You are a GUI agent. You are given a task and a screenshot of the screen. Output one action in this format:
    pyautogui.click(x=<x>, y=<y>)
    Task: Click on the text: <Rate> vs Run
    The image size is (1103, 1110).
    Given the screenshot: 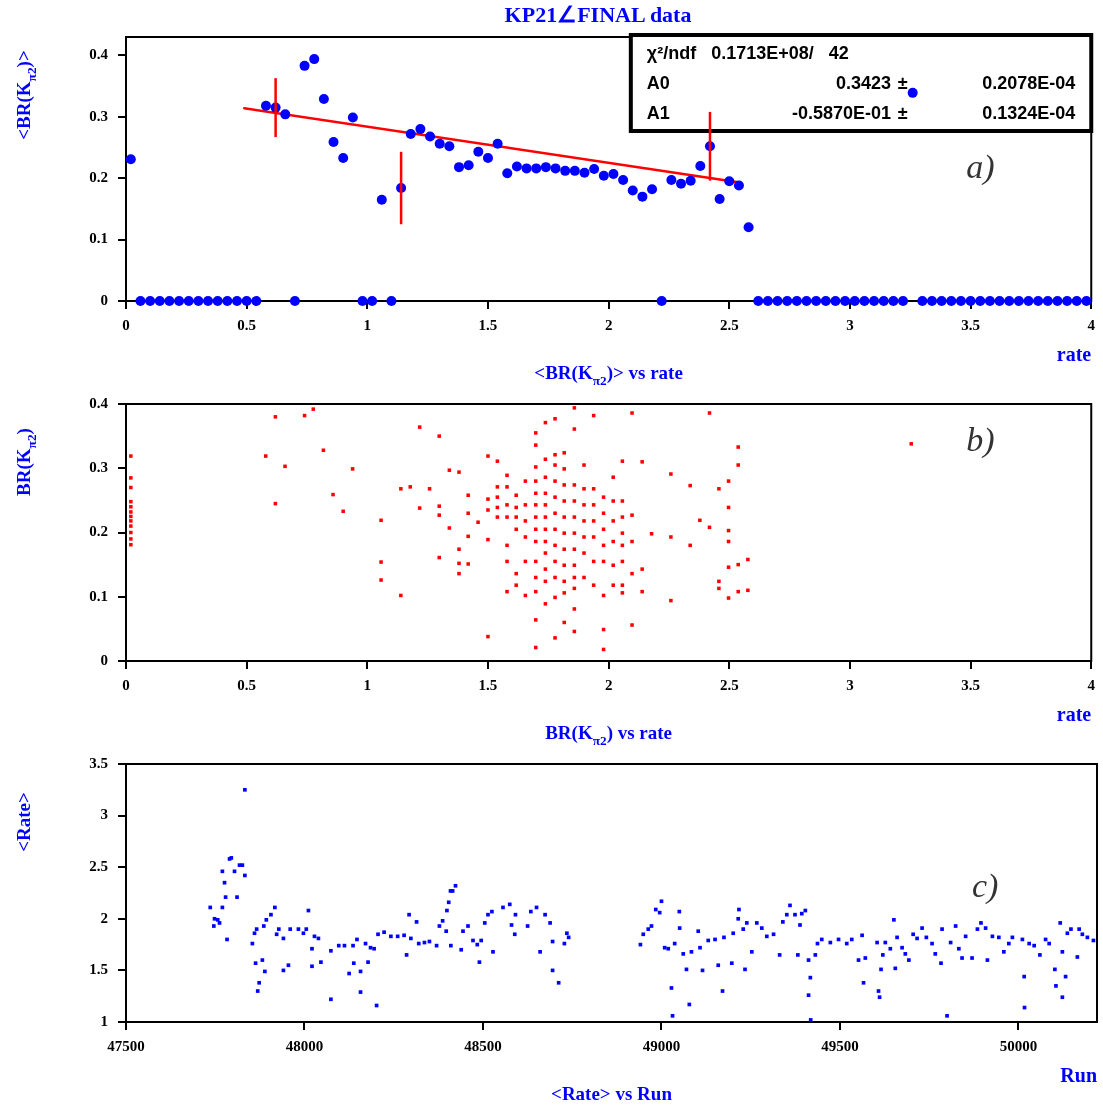 What is the action you would take?
    pyautogui.click(x=612, y=1093)
    